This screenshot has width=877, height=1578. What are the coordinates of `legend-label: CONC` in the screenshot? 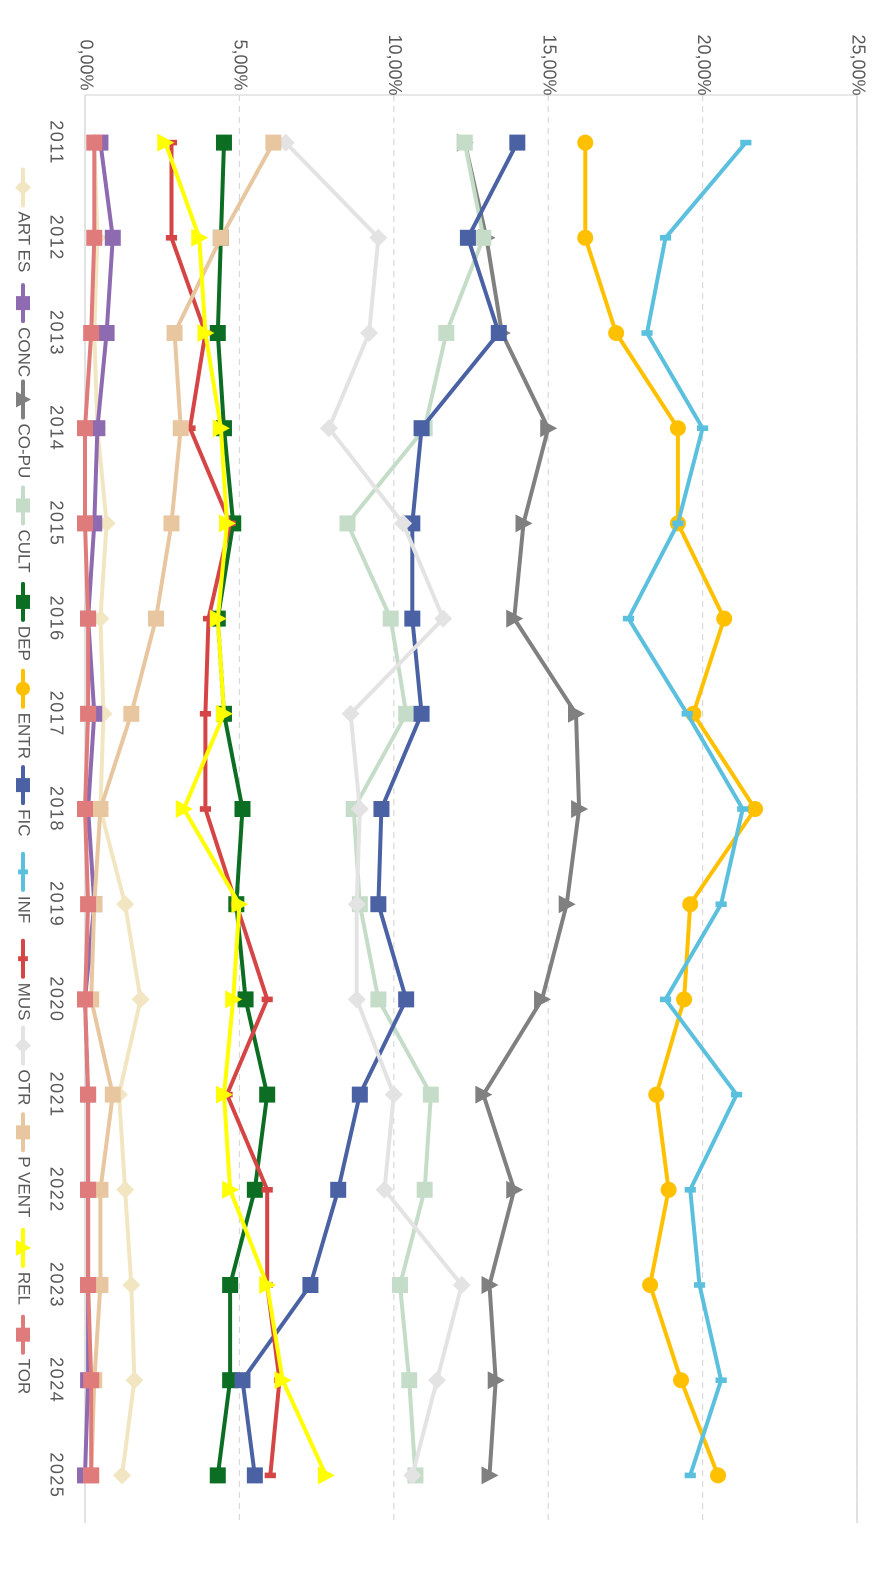 It's located at (24, 352).